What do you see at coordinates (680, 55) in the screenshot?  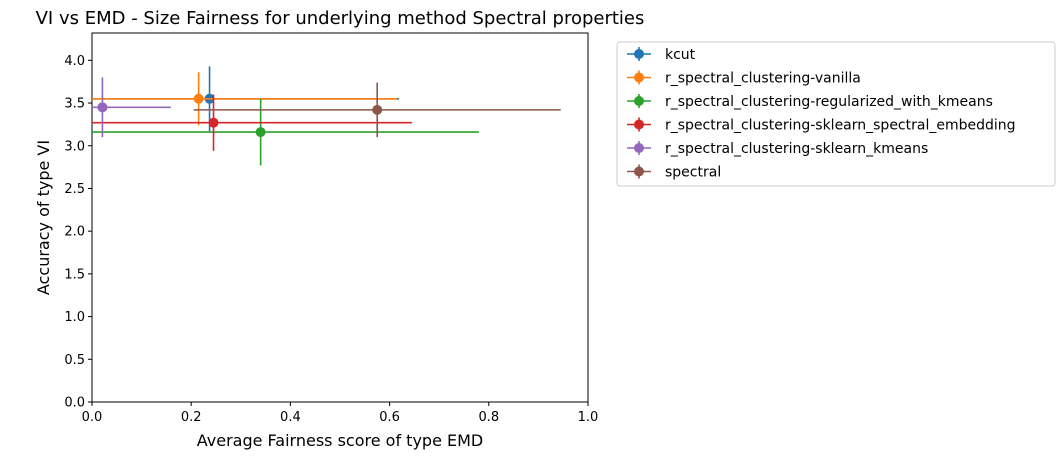 I see `legend-label: kcut` at bounding box center [680, 55].